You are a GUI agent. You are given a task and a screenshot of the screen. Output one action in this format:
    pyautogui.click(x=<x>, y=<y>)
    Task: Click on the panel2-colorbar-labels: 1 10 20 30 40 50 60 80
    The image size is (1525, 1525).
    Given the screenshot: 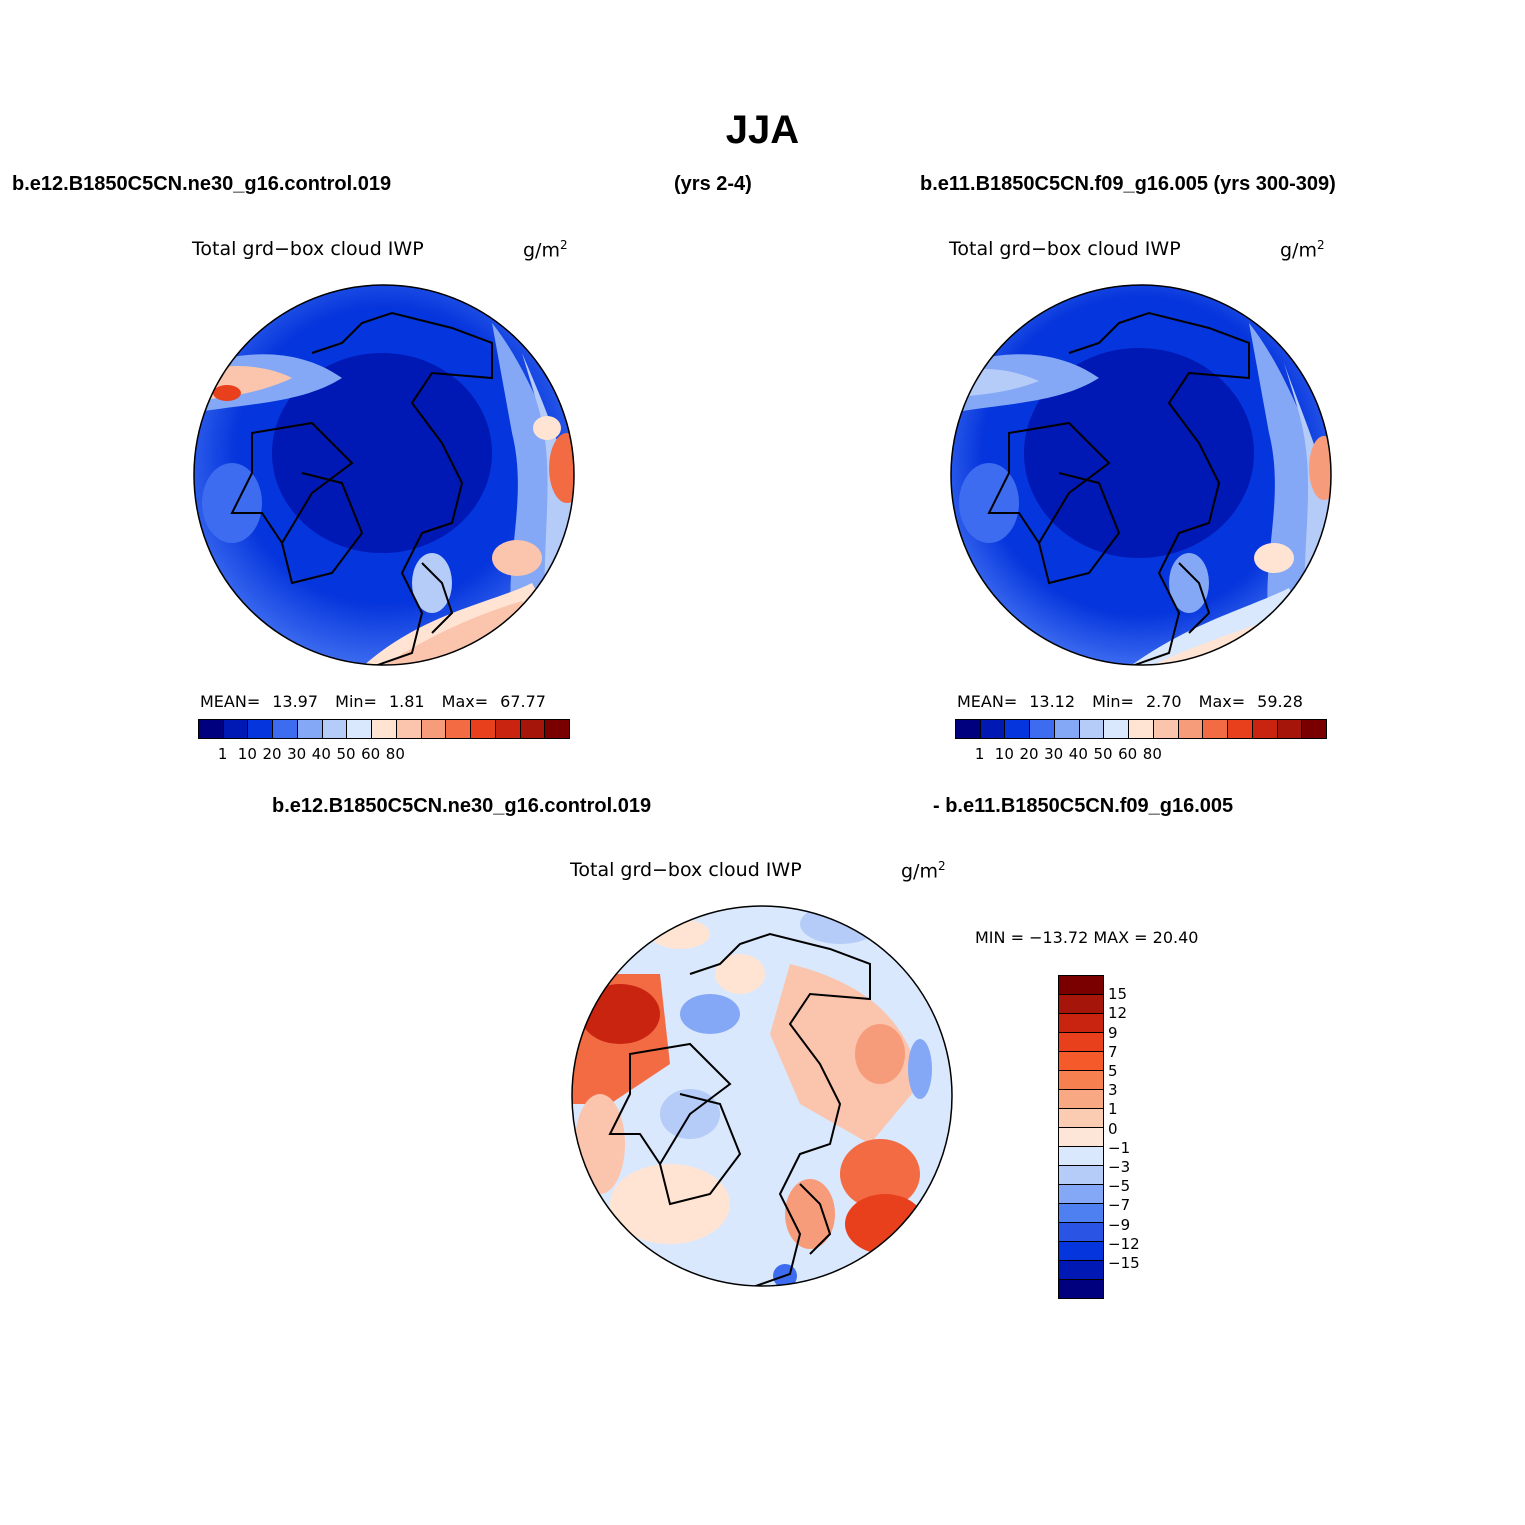 What is the action you would take?
    pyautogui.click(x=1140, y=755)
    